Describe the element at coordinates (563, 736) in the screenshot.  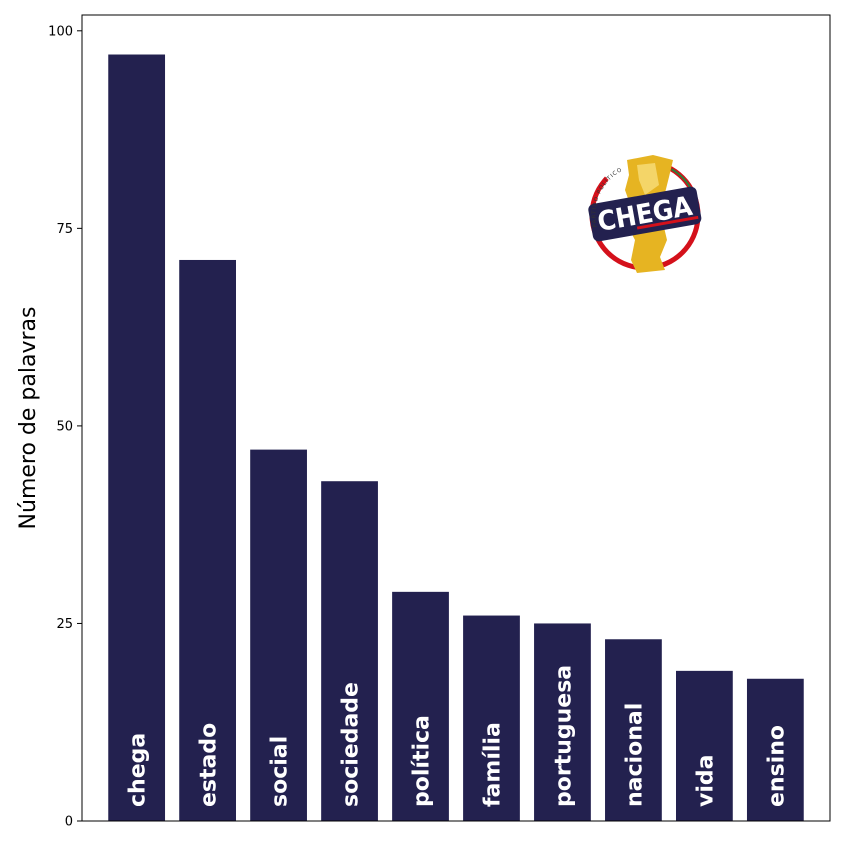
I see `bar-label-portuguesa: portuguesa` at that location.